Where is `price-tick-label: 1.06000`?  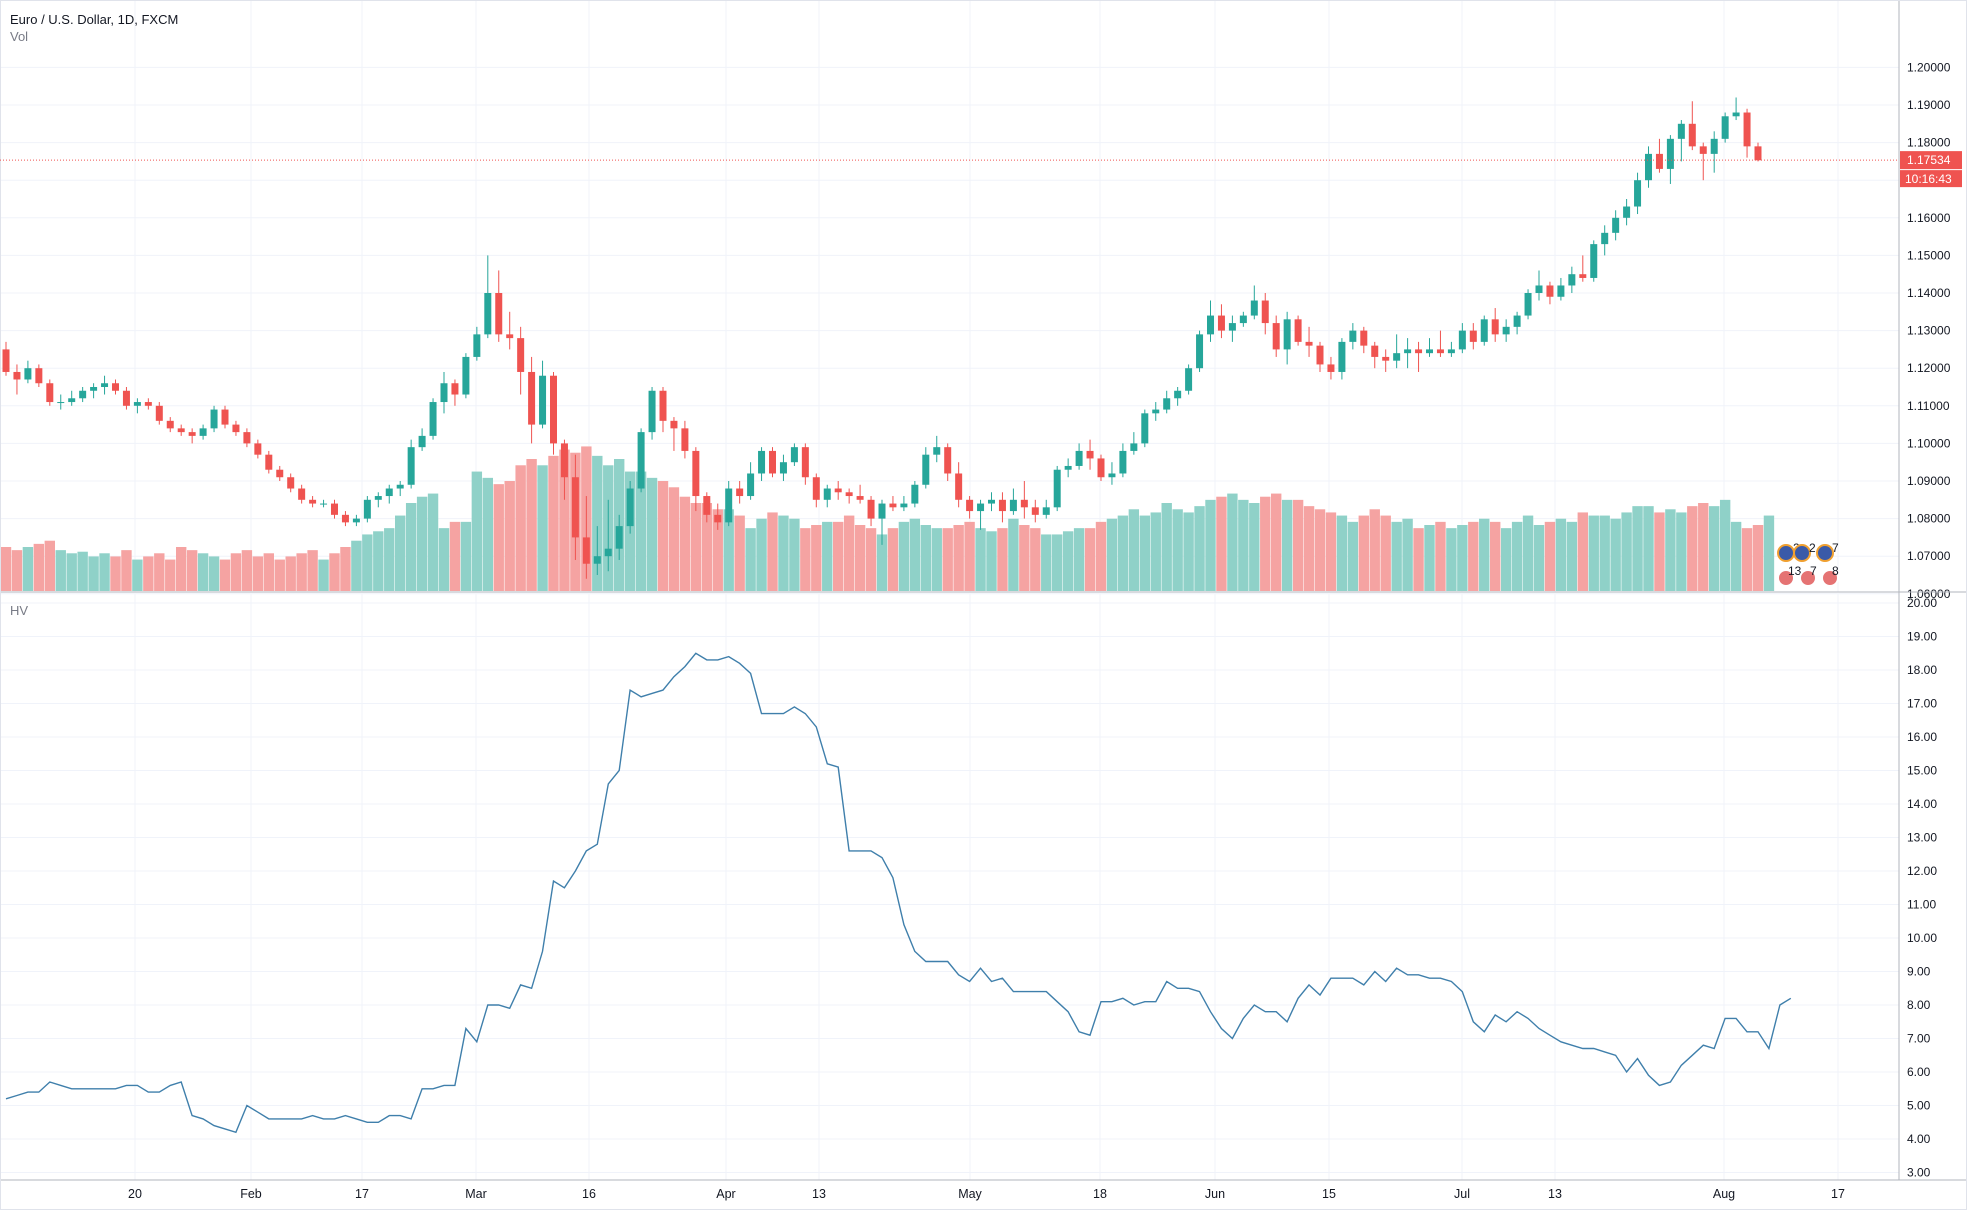 price-tick-label: 1.06000 is located at coordinates (1929, 594).